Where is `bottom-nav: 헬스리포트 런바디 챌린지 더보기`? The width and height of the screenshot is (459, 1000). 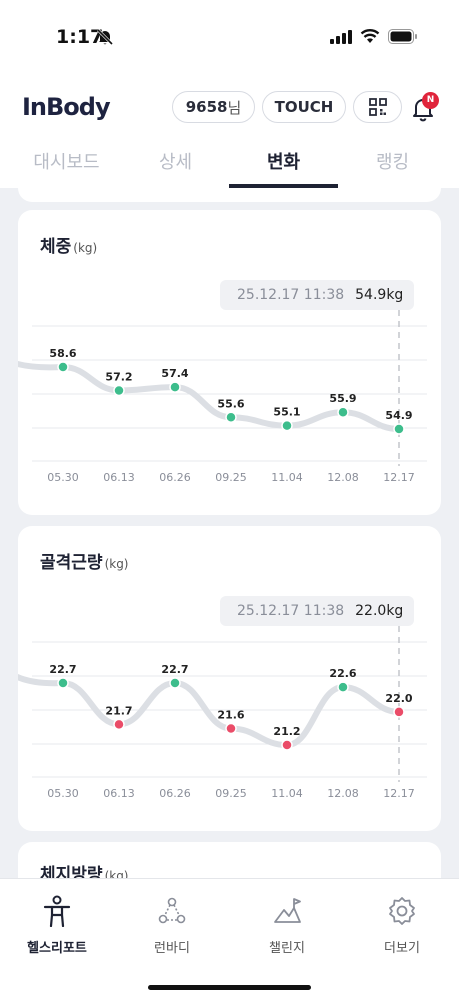
bottom-nav: 헬스리포트 런바디 챌린지 더보기 is located at coordinates (229, 939).